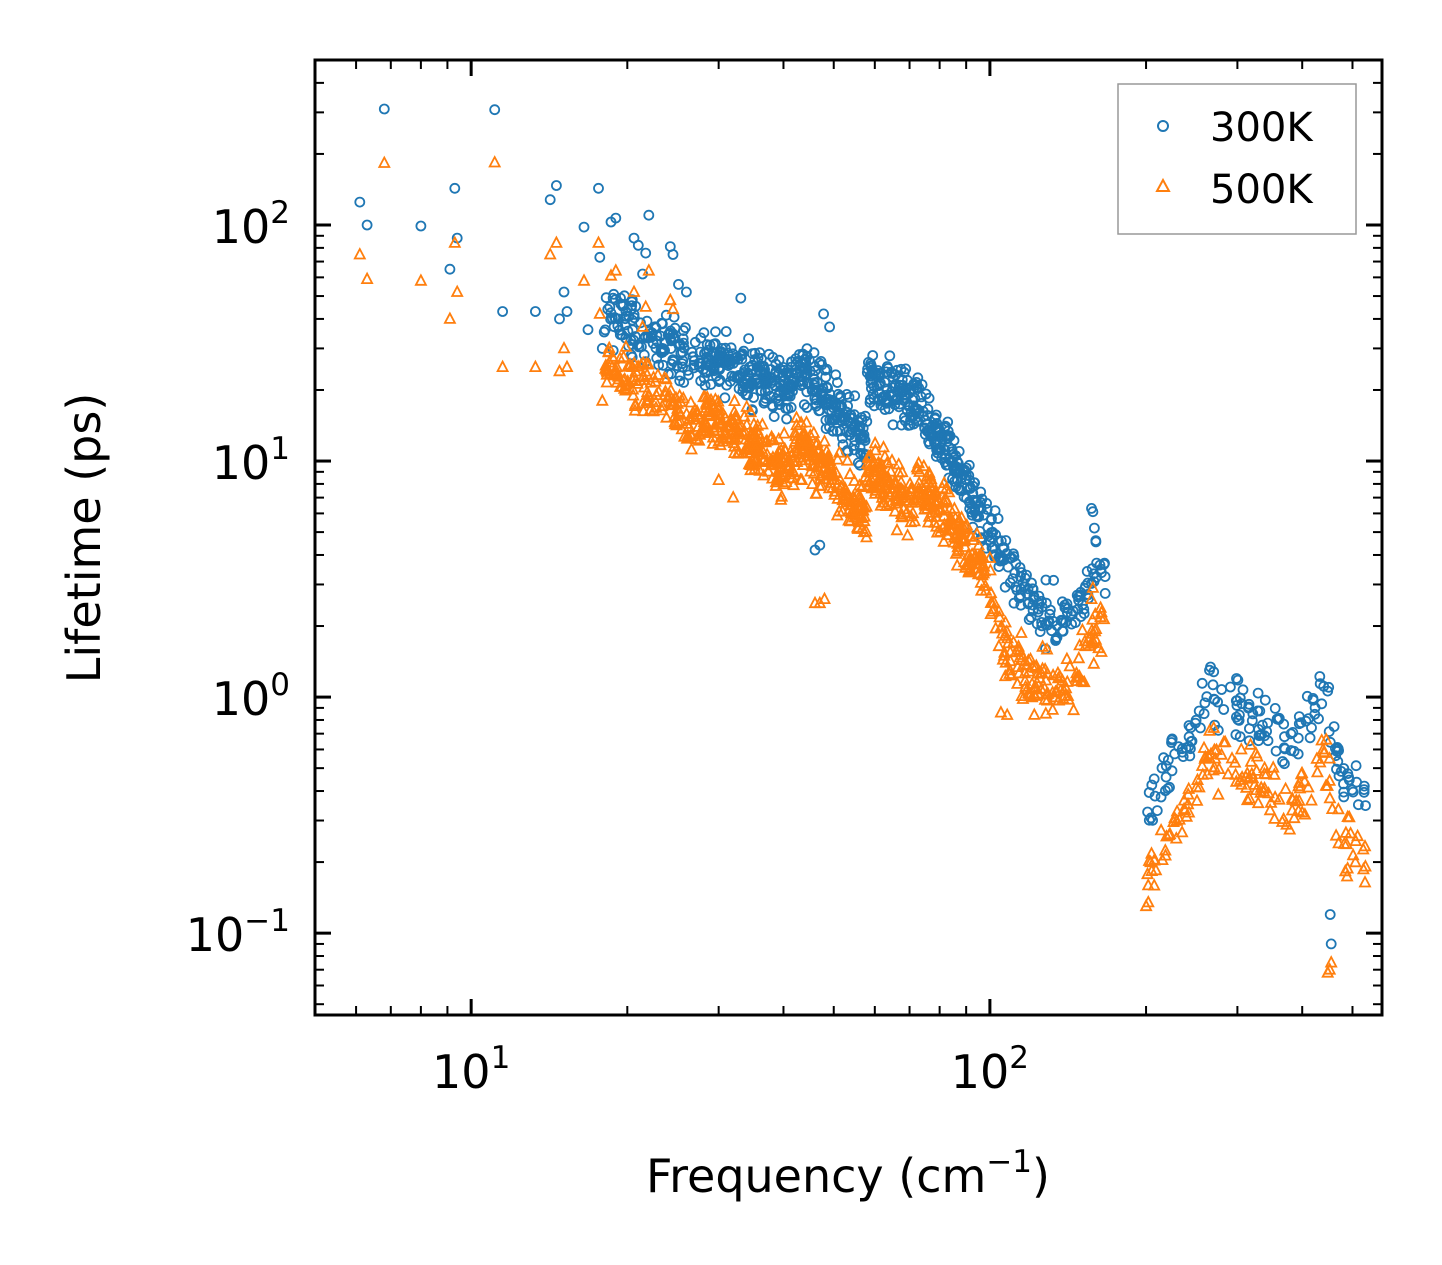 The height and width of the screenshot is (1265, 1442). What do you see at coordinates (251, 460) in the screenshot?
I see `y-tick-label: 101` at bounding box center [251, 460].